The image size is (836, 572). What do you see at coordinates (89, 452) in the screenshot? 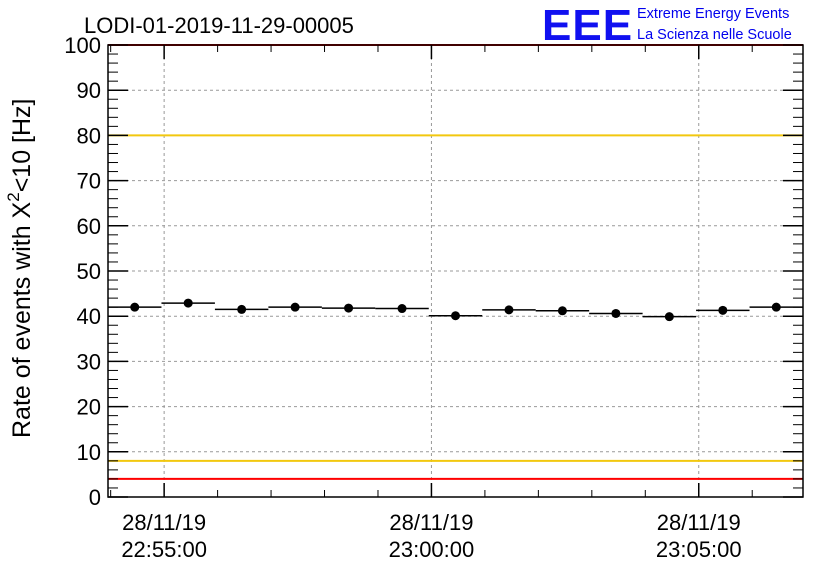
I see `y-tick-label: 10` at bounding box center [89, 452].